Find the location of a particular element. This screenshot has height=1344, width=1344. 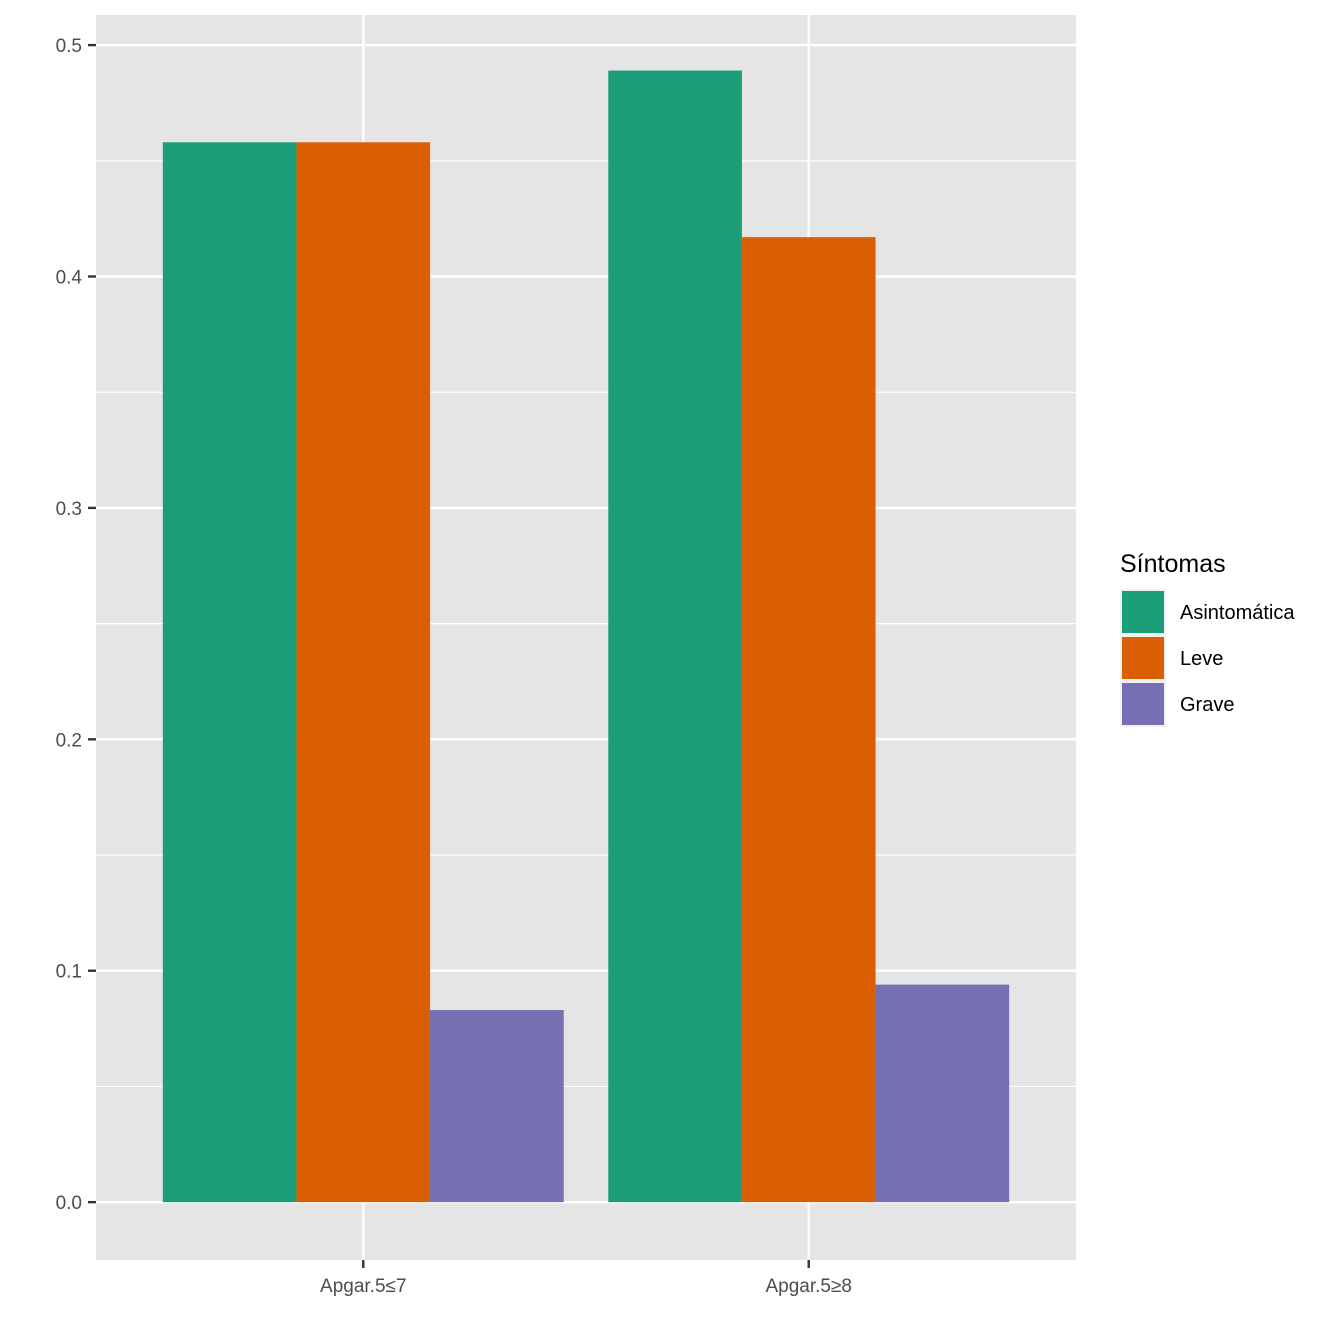

y-tick-label: 0.5 is located at coordinates (69, 46).